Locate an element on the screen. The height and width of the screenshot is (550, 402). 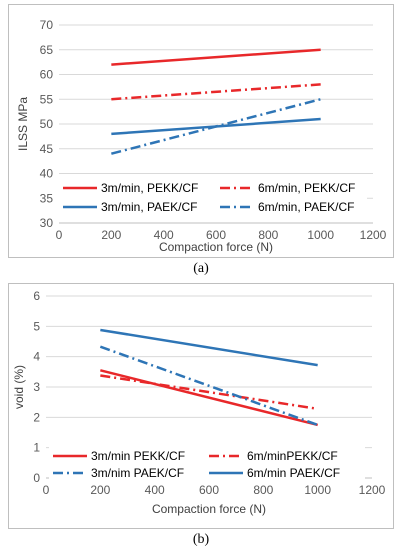
chart-0-ytick-label-2: 40 is located at coordinates (47, 174).